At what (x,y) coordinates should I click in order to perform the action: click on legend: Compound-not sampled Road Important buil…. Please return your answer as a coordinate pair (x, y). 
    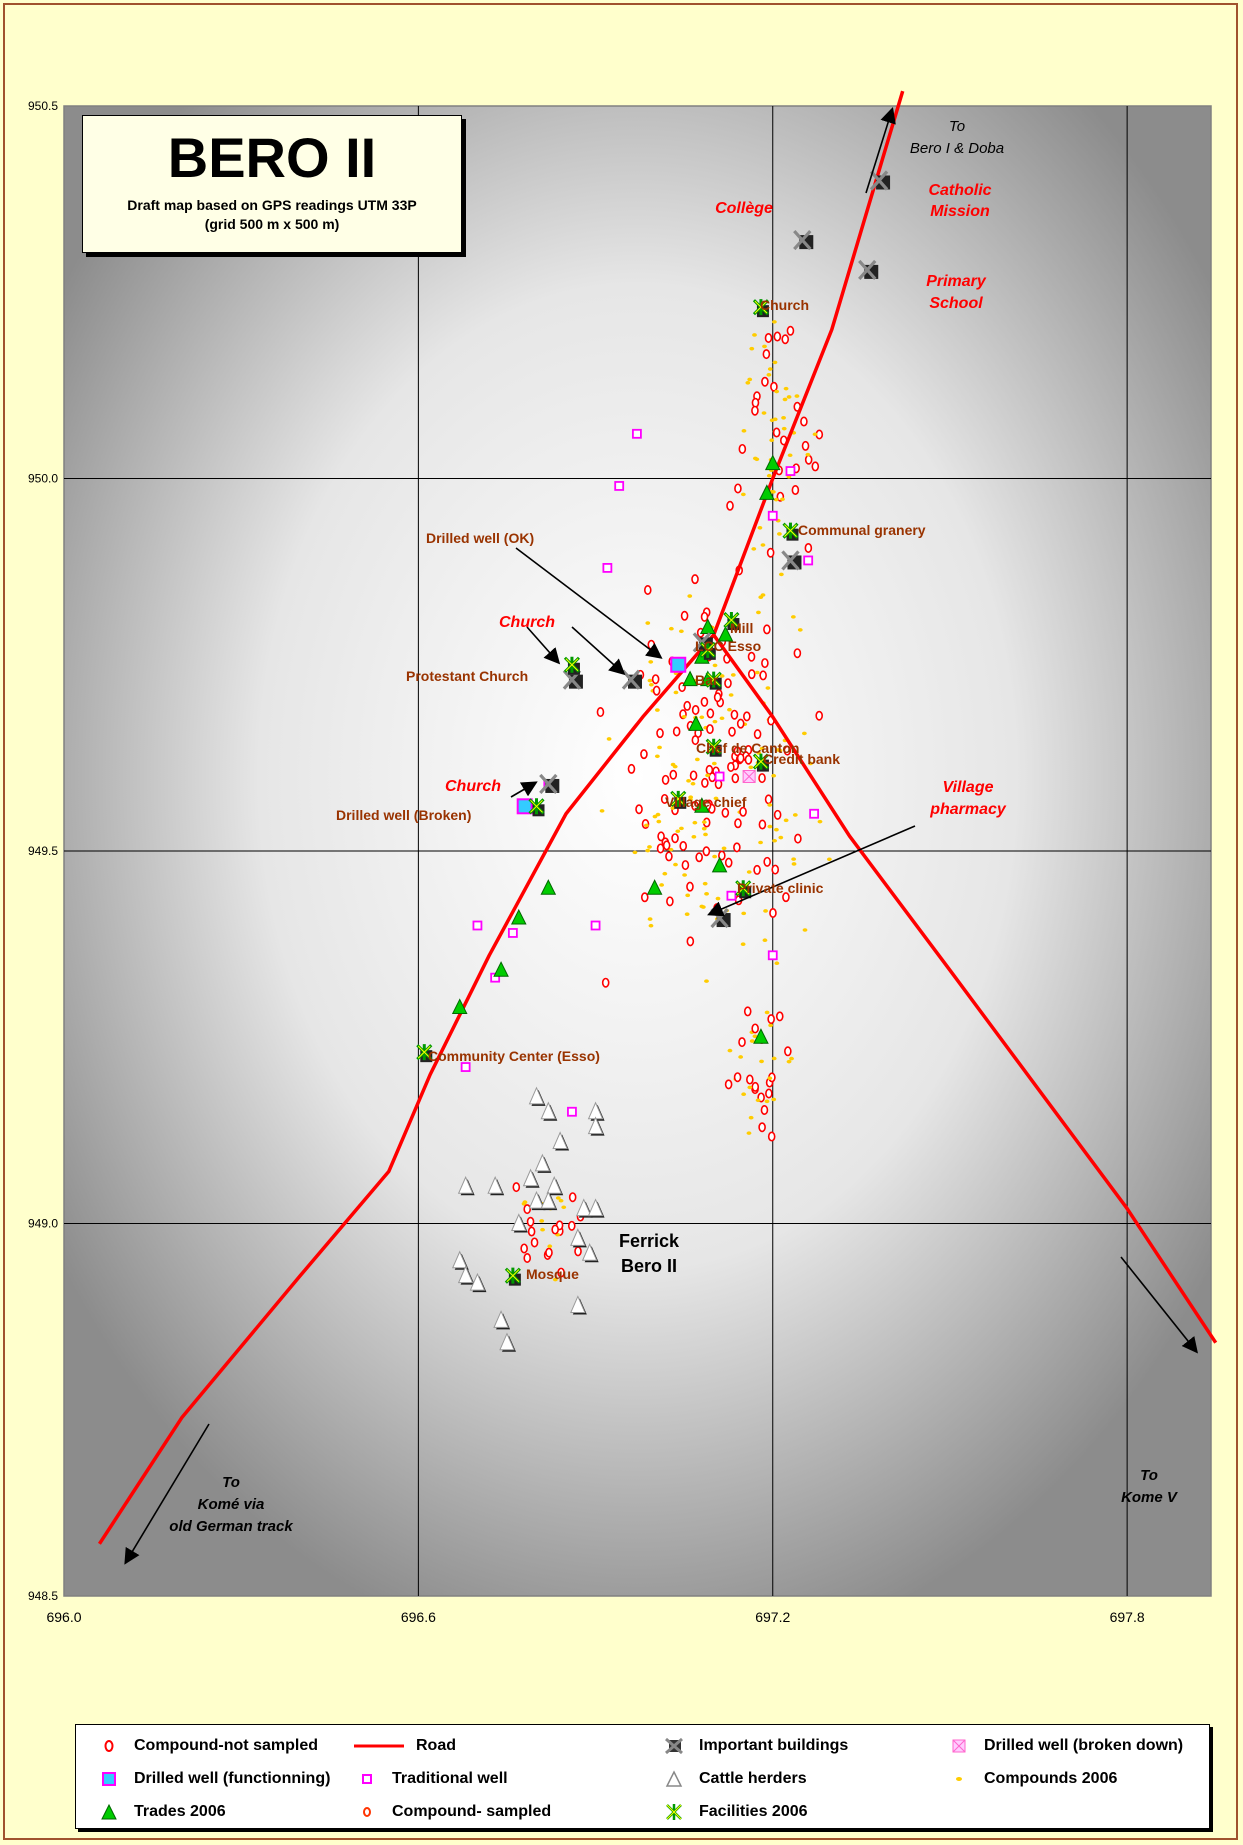
    Looking at the image, I should click on (642, 1776).